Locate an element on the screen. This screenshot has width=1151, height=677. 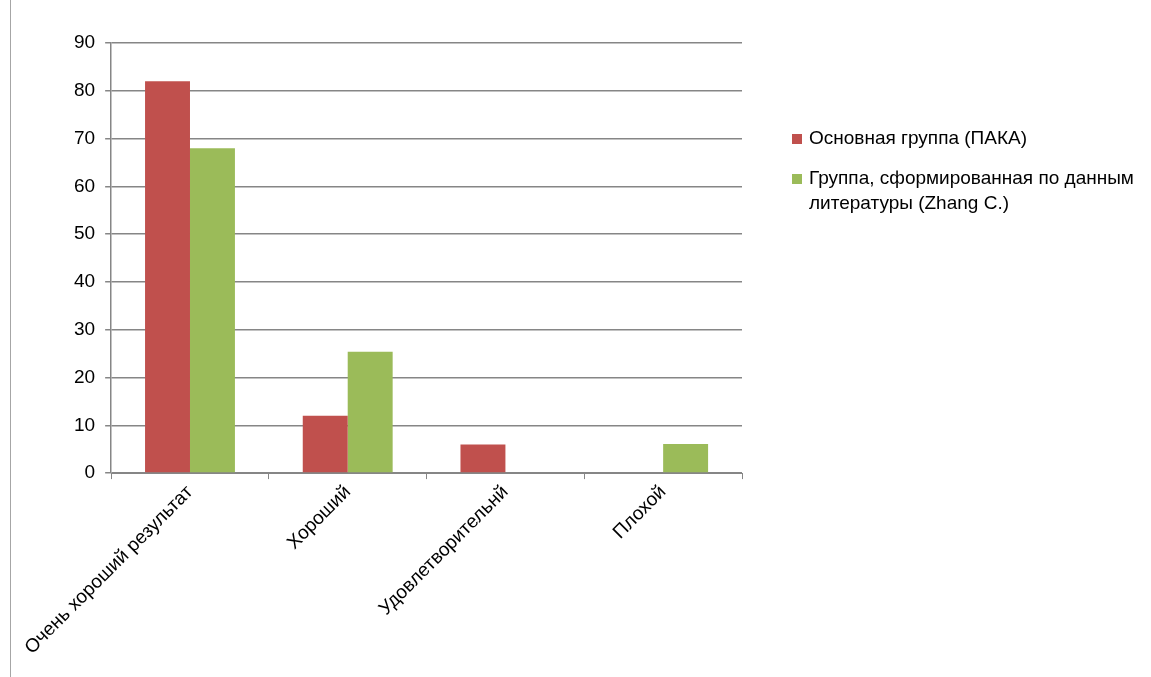
y-tick-label: 80 is located at coordinates (84, 90).